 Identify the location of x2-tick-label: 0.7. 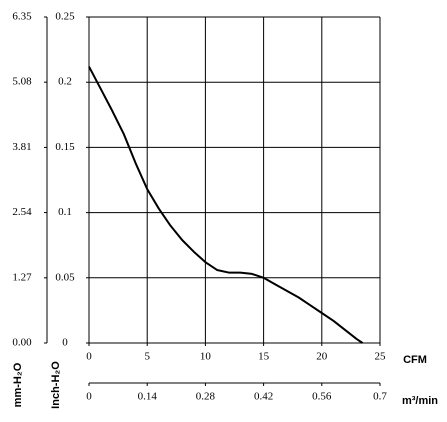
(380, 397).